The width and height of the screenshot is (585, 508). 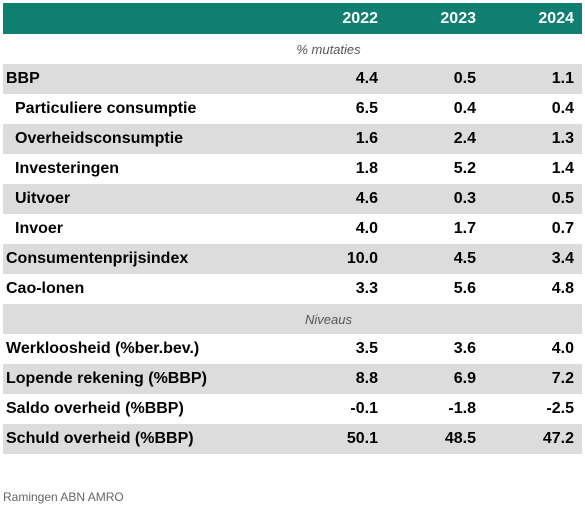 I want to click on row-value-2024: -2.5, so click(x=560, y=408).